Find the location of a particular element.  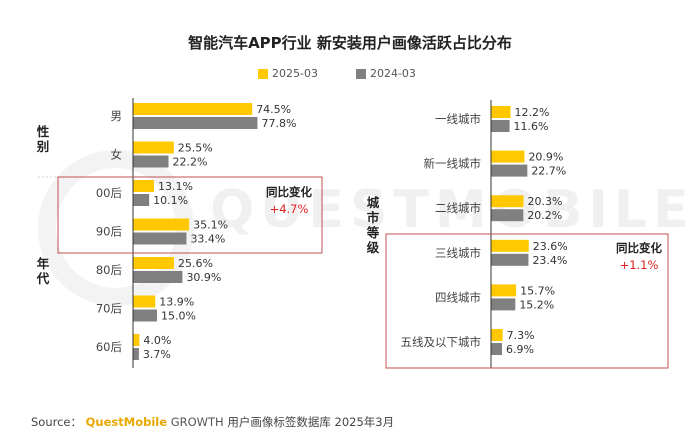

right-city-label-2024-0: 11.6% is located at coordinates (531, 126).